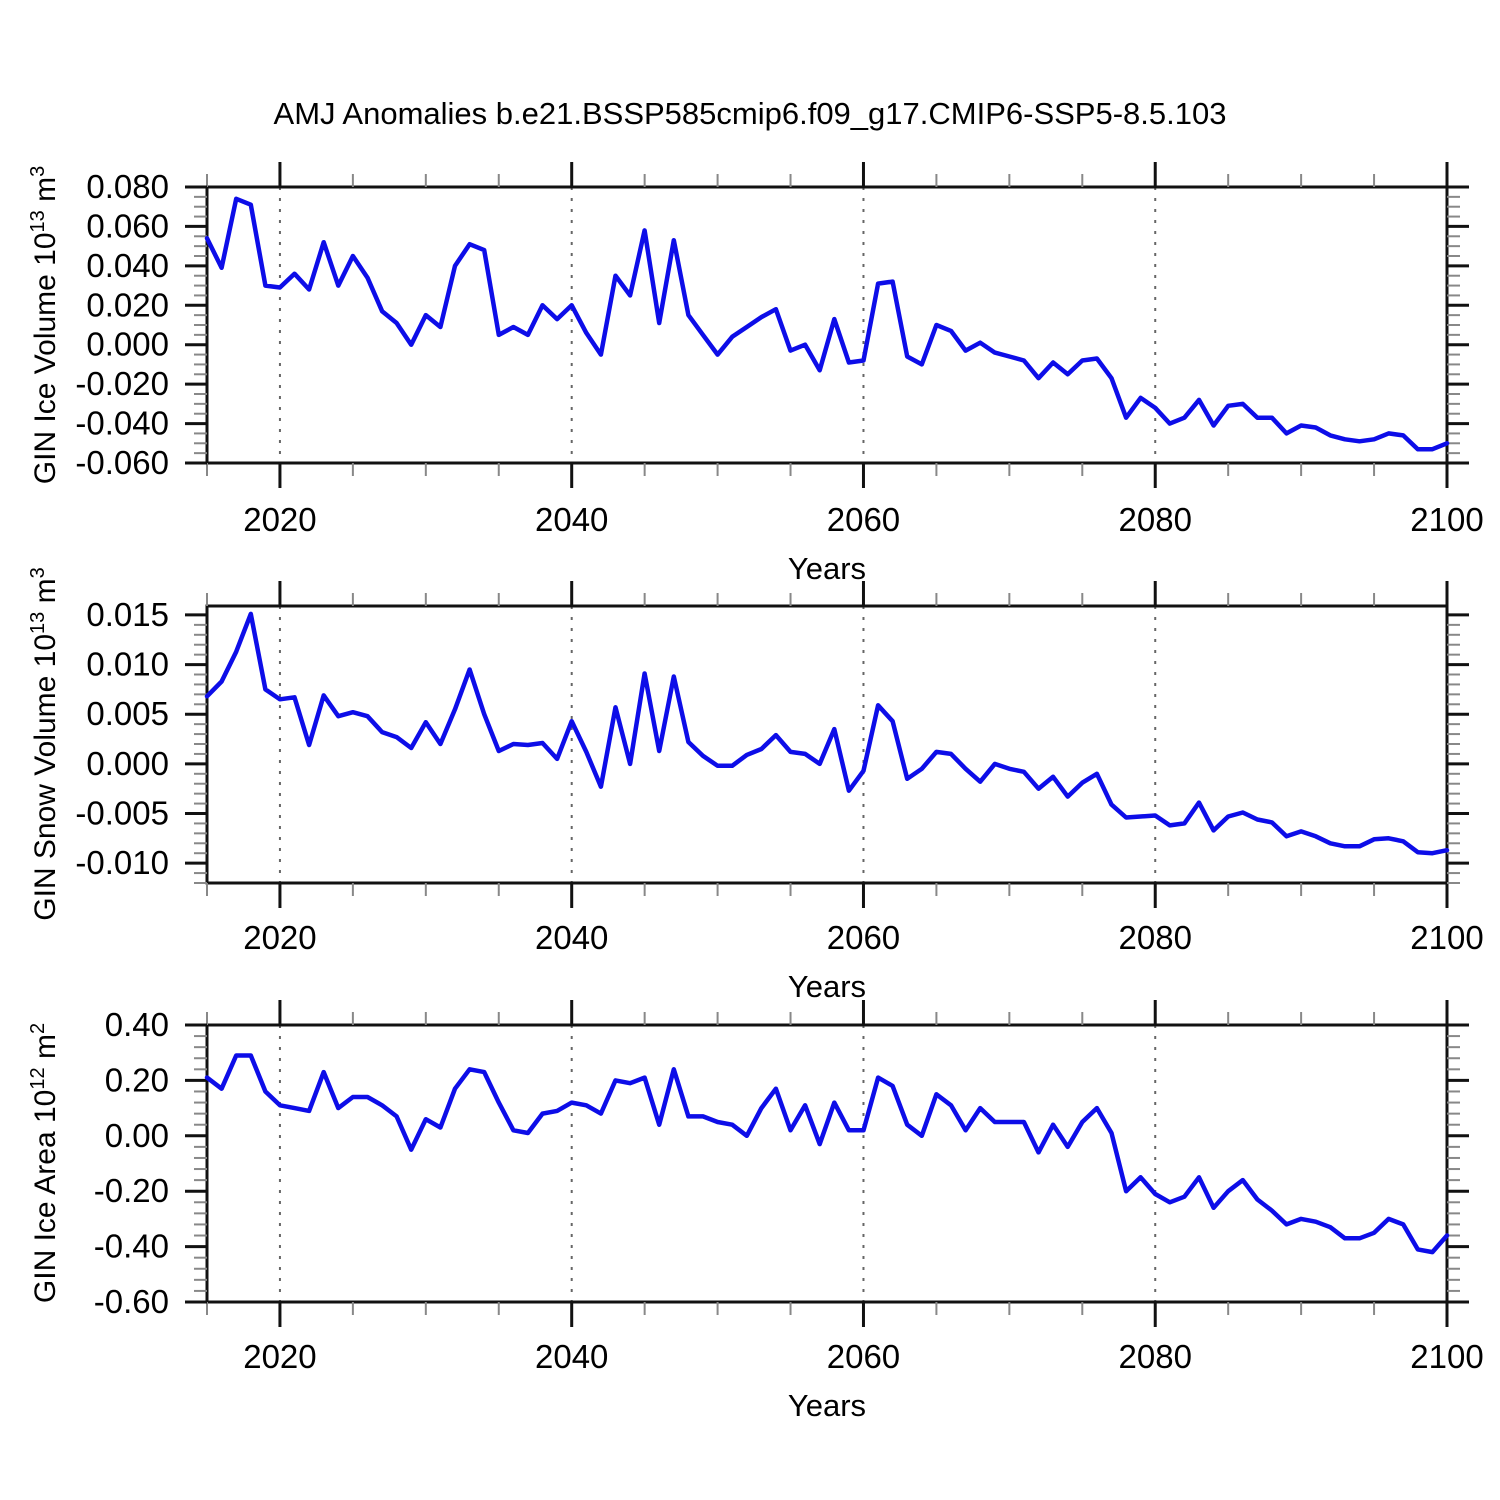 The height and width of the screenshot is (1500, 1500). What do you see at coordinates (122, 383) in the screenshot?
I see `y-tick-label: -0.020` at bounding box center [122, 383].